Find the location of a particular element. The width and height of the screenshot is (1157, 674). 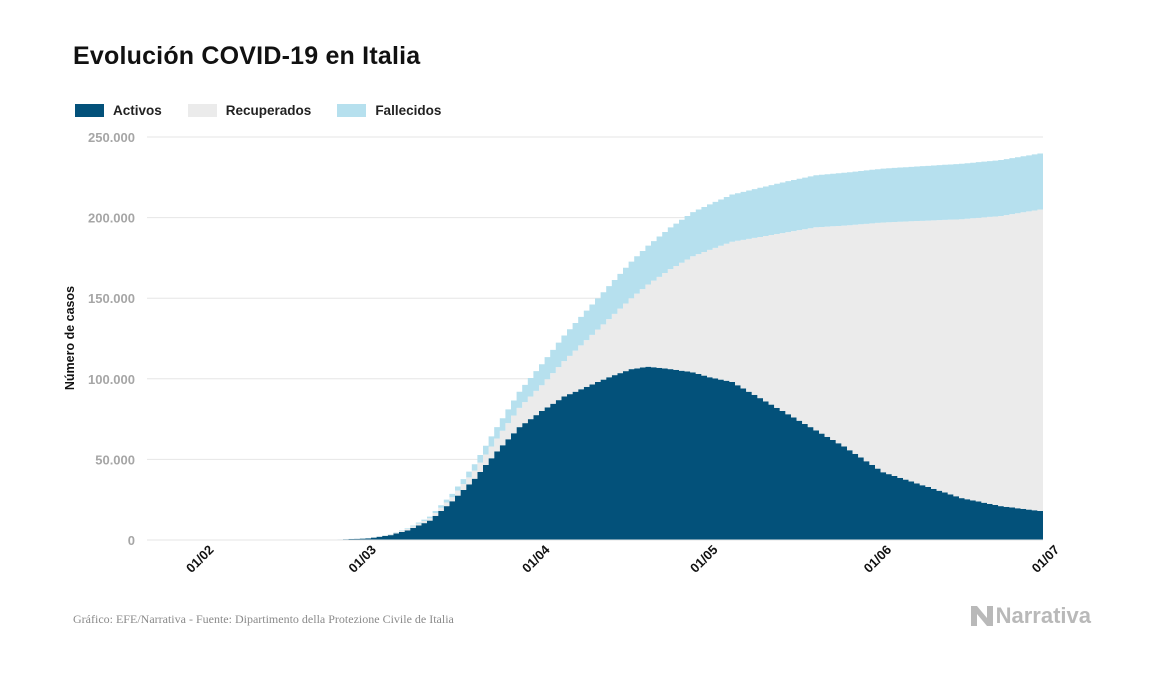

chart-title: Evolución COVID-19 en Italia is located at coordinates (247, 56).